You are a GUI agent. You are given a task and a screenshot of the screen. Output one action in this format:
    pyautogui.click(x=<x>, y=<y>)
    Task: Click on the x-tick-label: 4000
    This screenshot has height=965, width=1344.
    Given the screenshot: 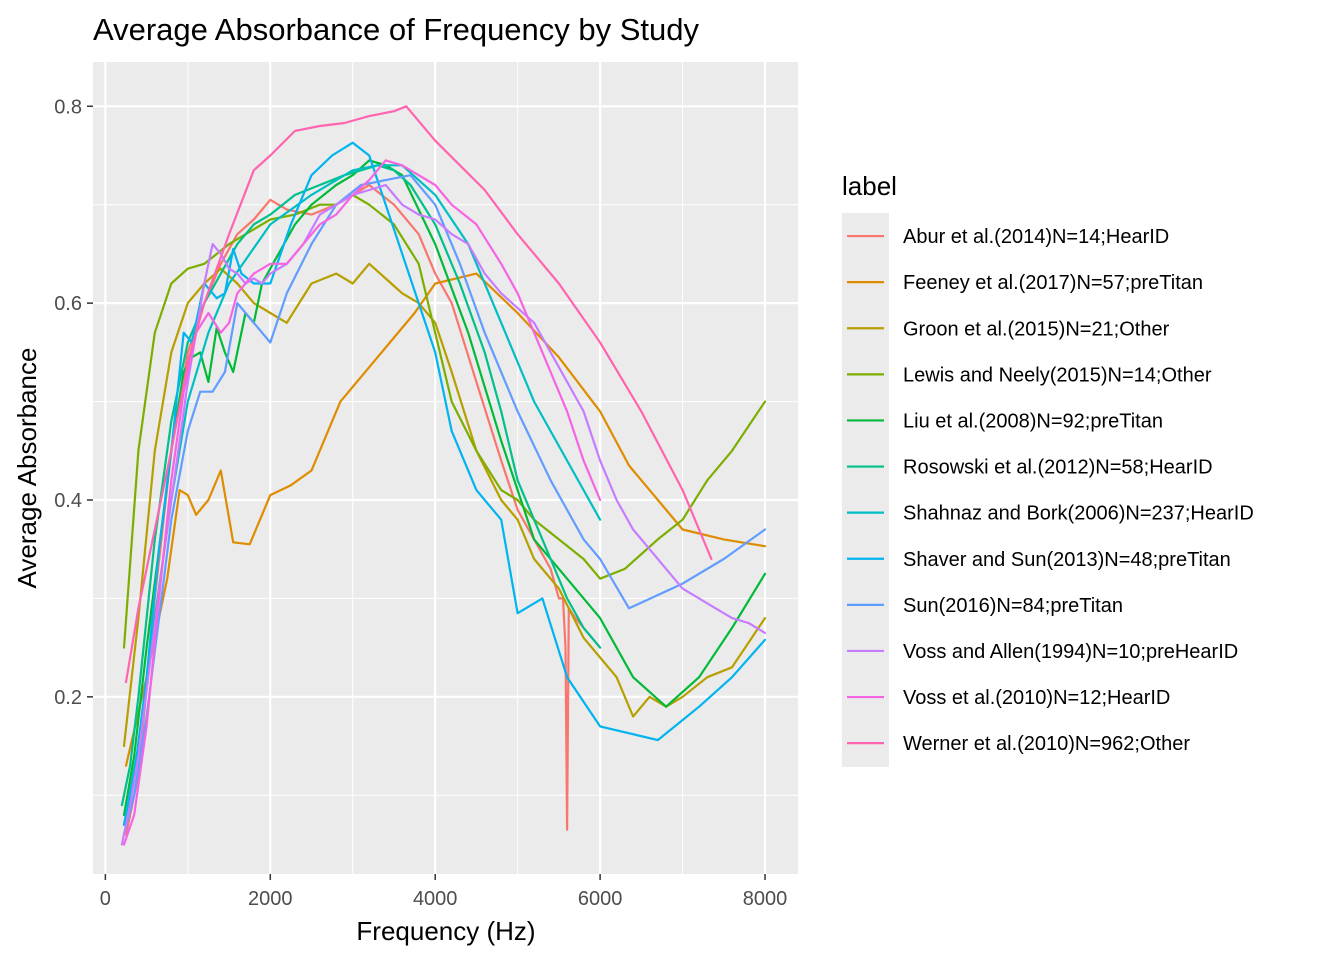 What is the action you would take?
    pyautogui.click(x=435, y=899)
    